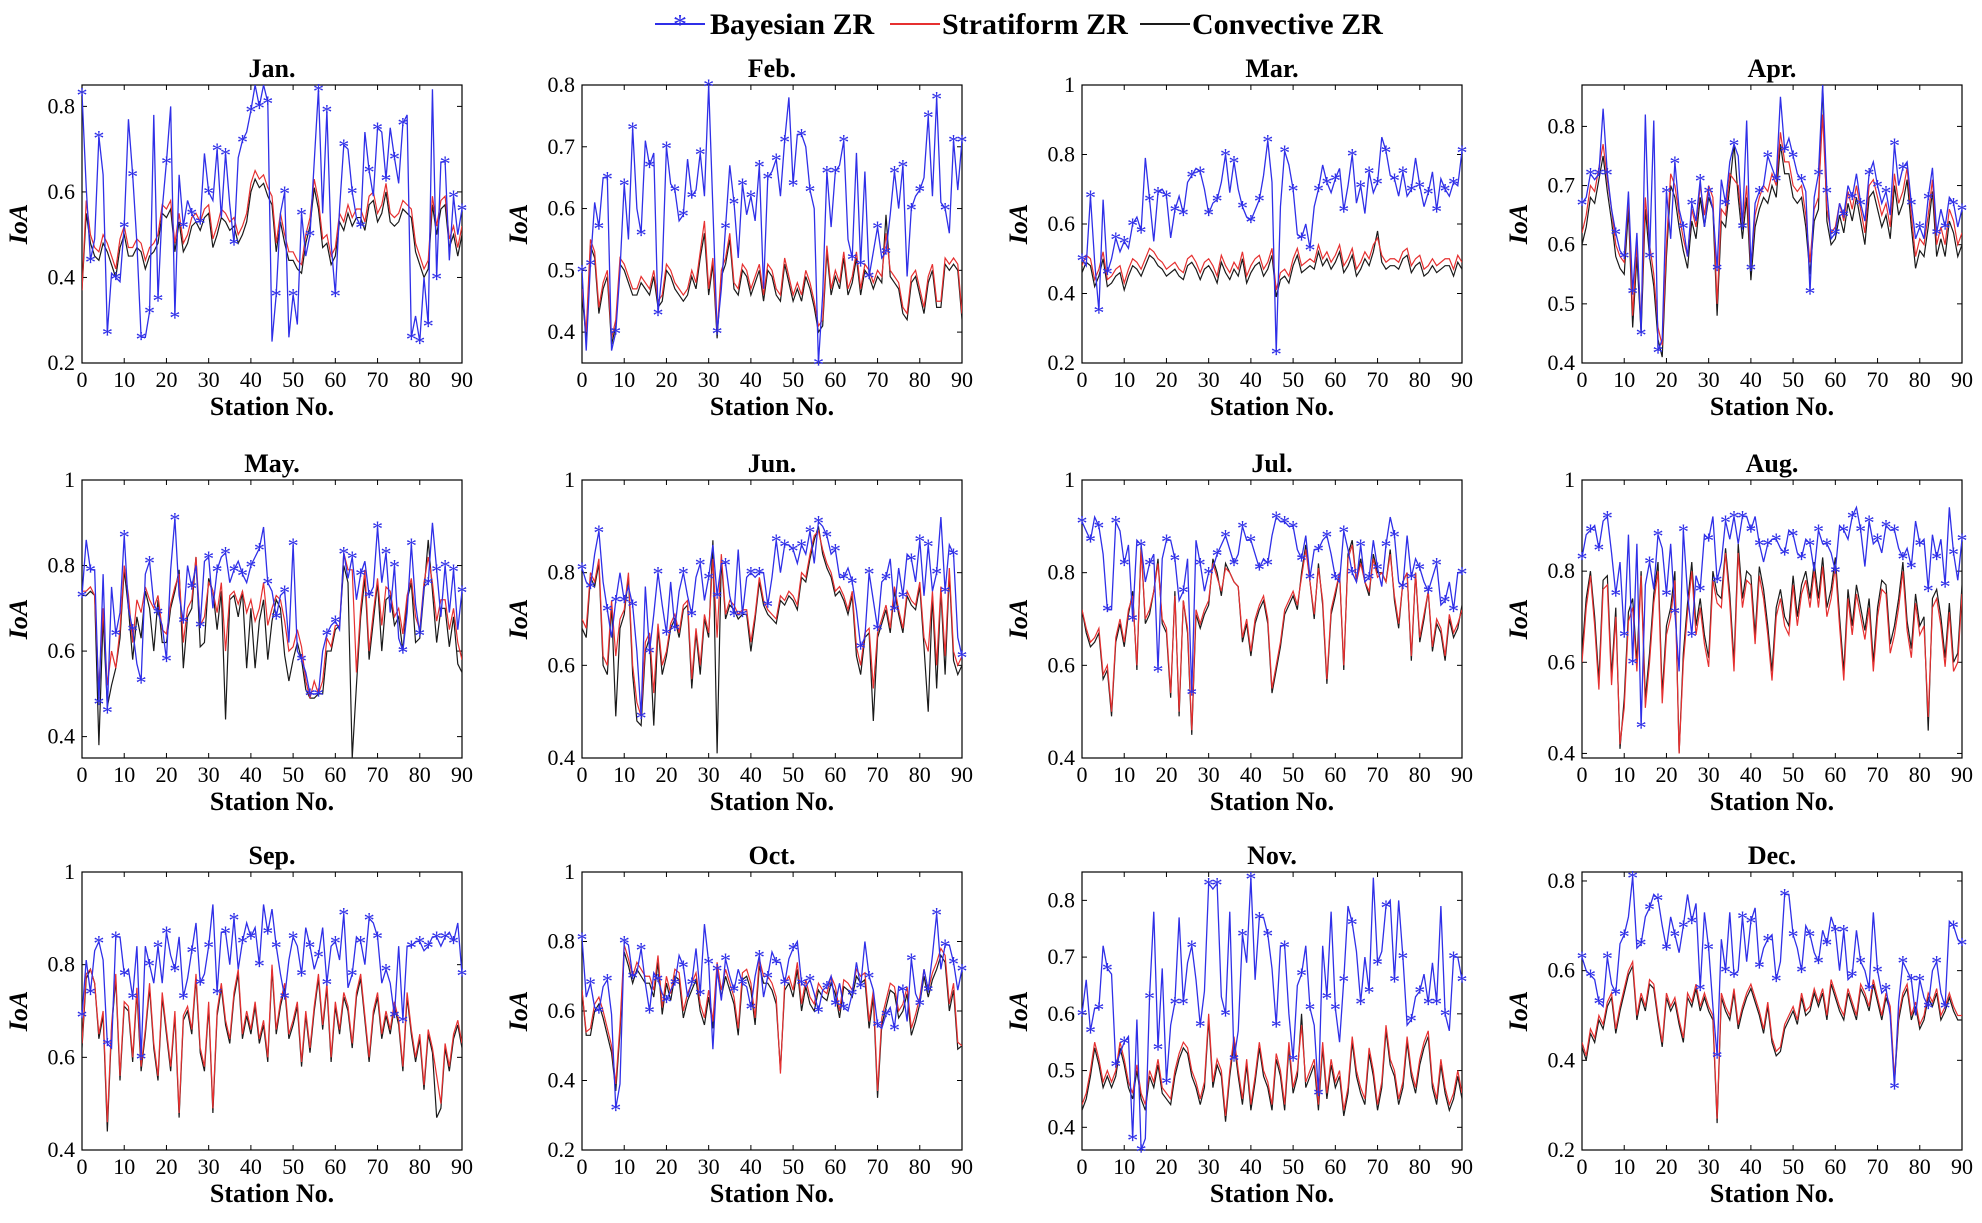  I want to click on series-line-stratiform, so click(1772, 1039).